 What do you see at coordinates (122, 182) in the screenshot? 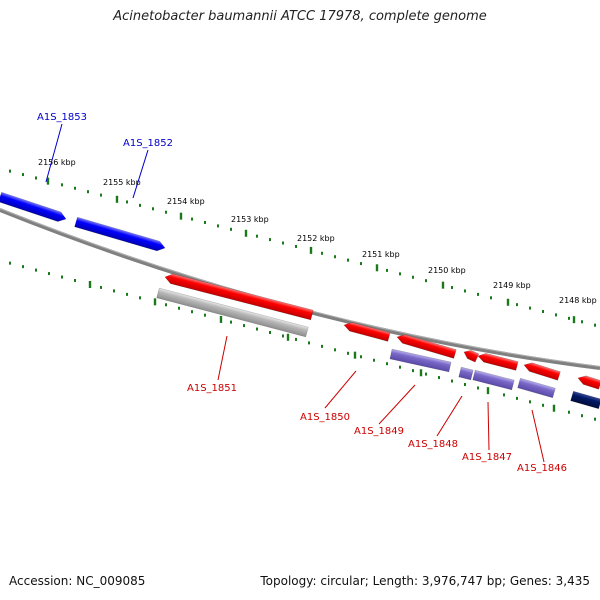
I see `tick-label: 2155 kbp` at bounding box center [122, 182].